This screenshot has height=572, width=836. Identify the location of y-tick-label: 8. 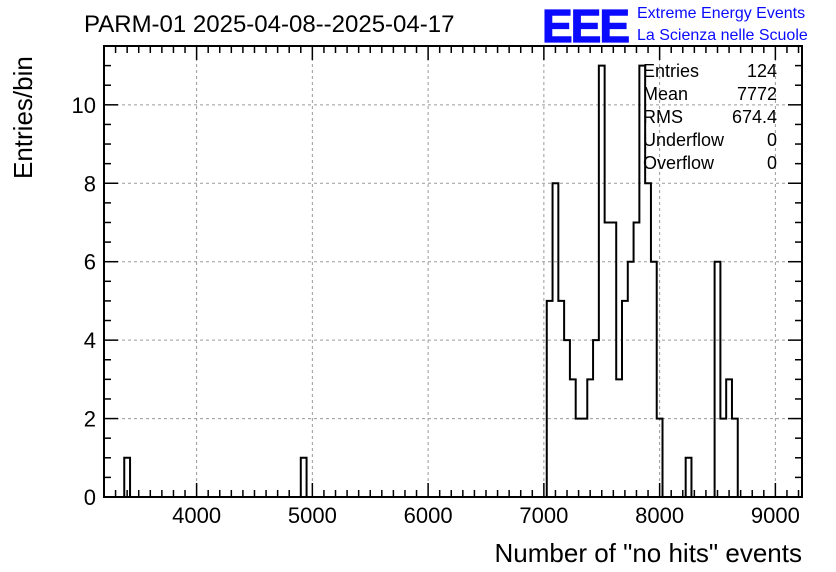
(90, 183).